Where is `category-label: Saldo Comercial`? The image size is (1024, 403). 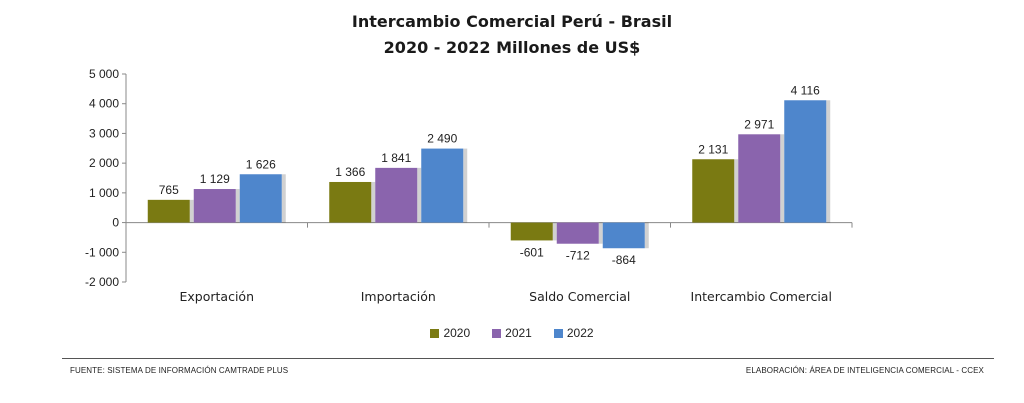 category-label: Saldo Comercial is located at coordinates (579, 296).